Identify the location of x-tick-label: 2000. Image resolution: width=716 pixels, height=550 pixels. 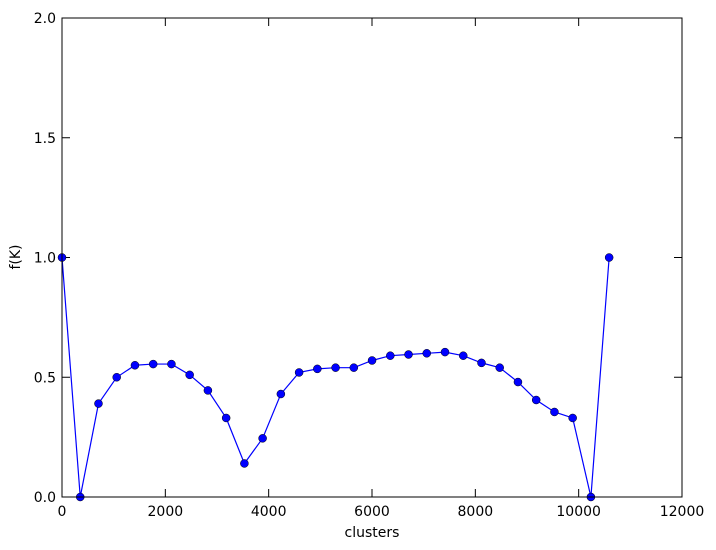
(166, 512).